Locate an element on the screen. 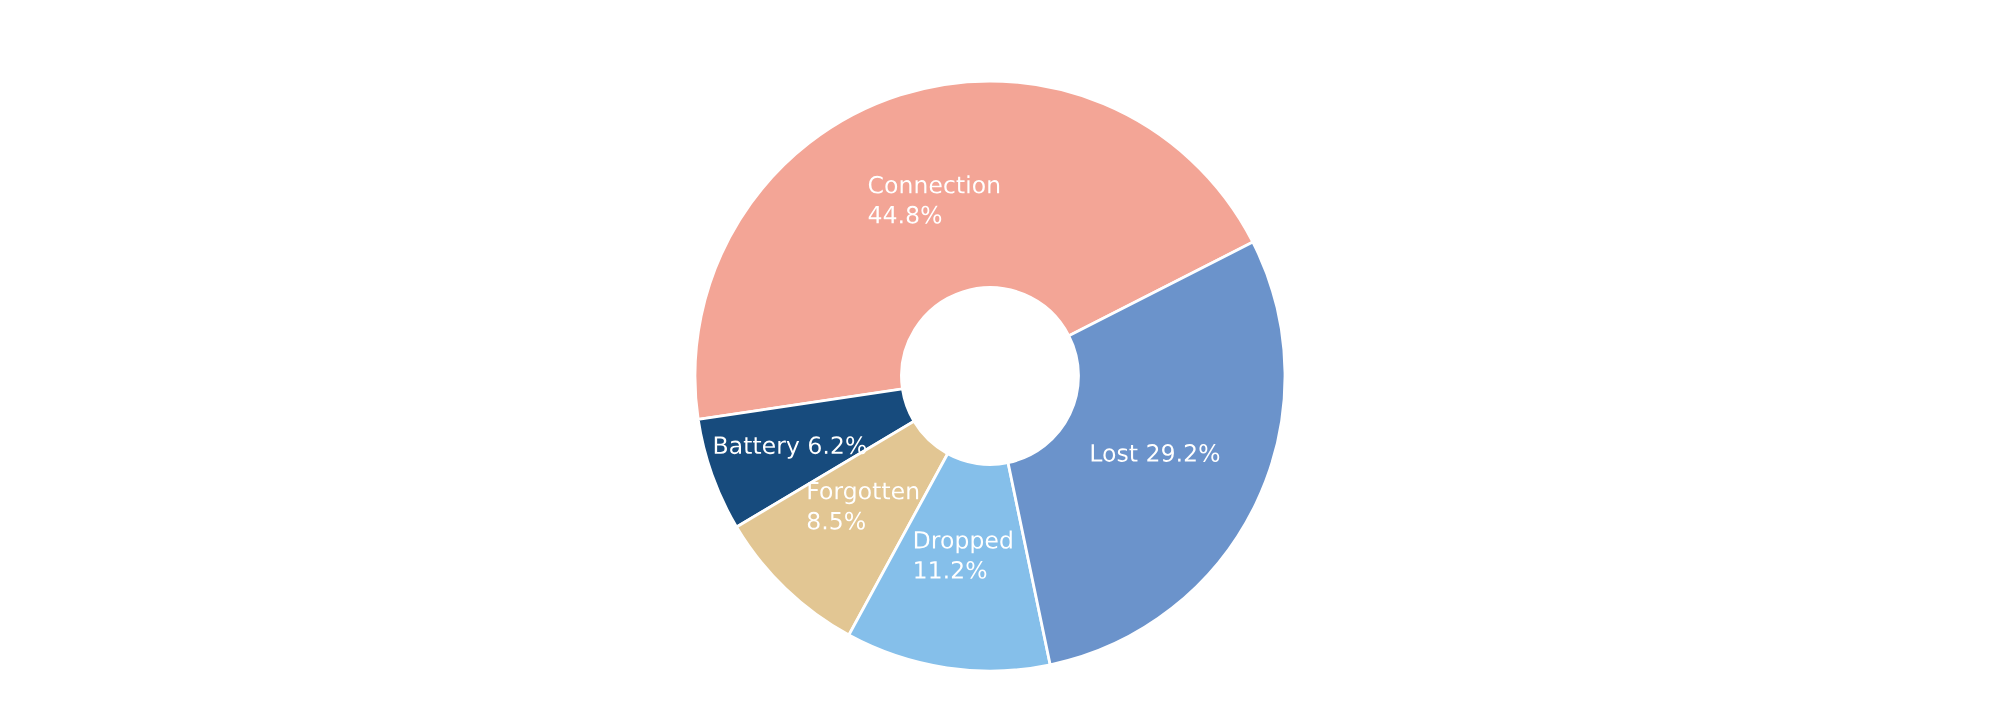 The width and height of the screenshot is (2000, 715). slice-label: Forgotten is located at coordinates (863, 493).